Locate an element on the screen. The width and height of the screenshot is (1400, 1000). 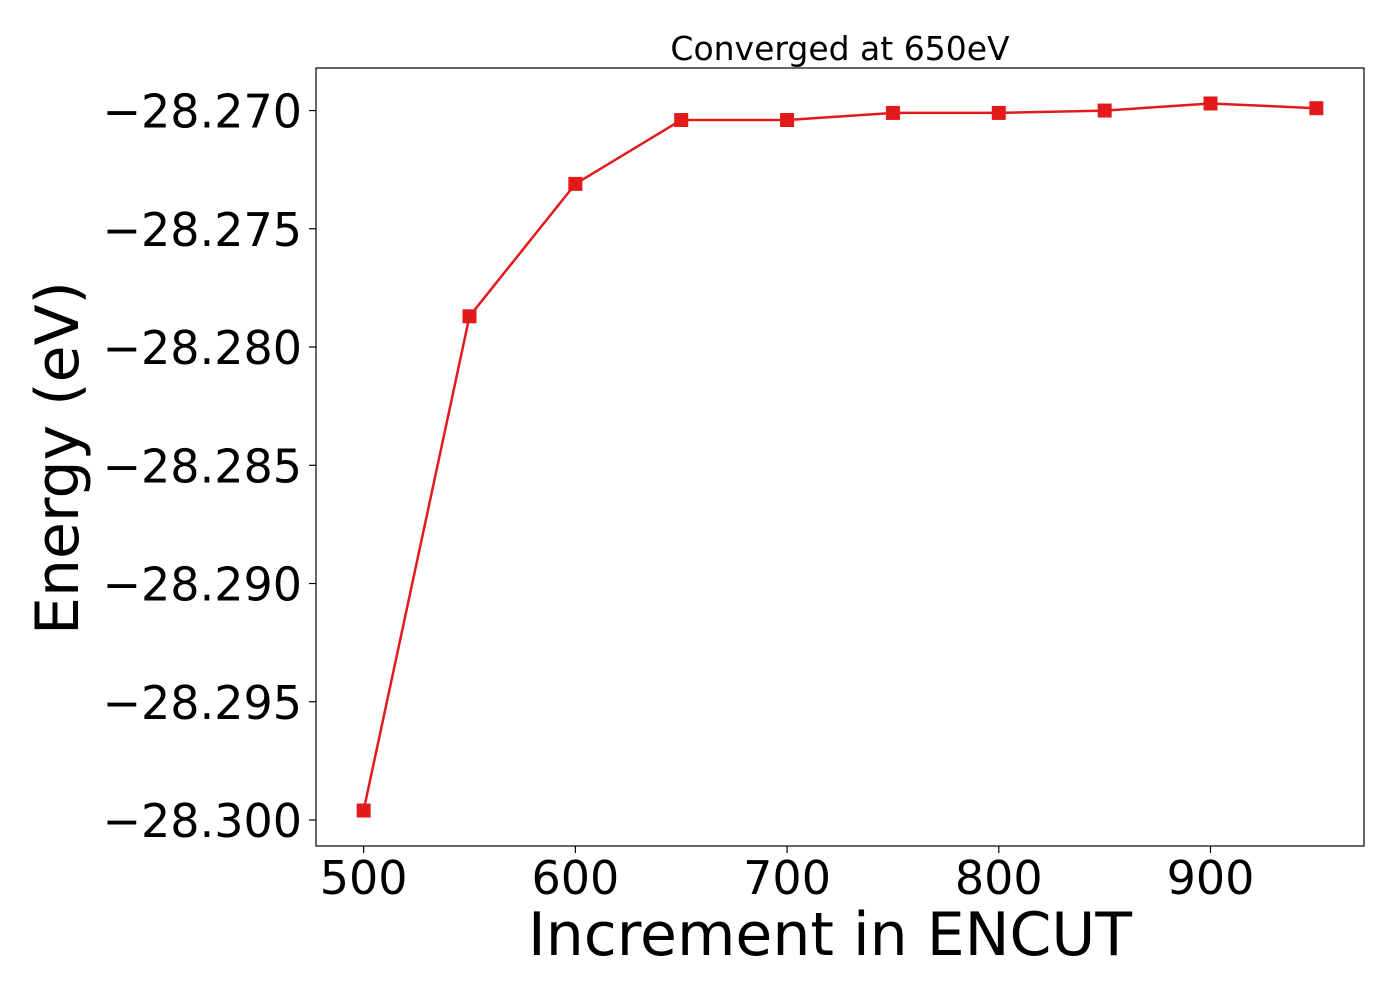
x-tick-label: 700 is located at coordinates (787, 878).